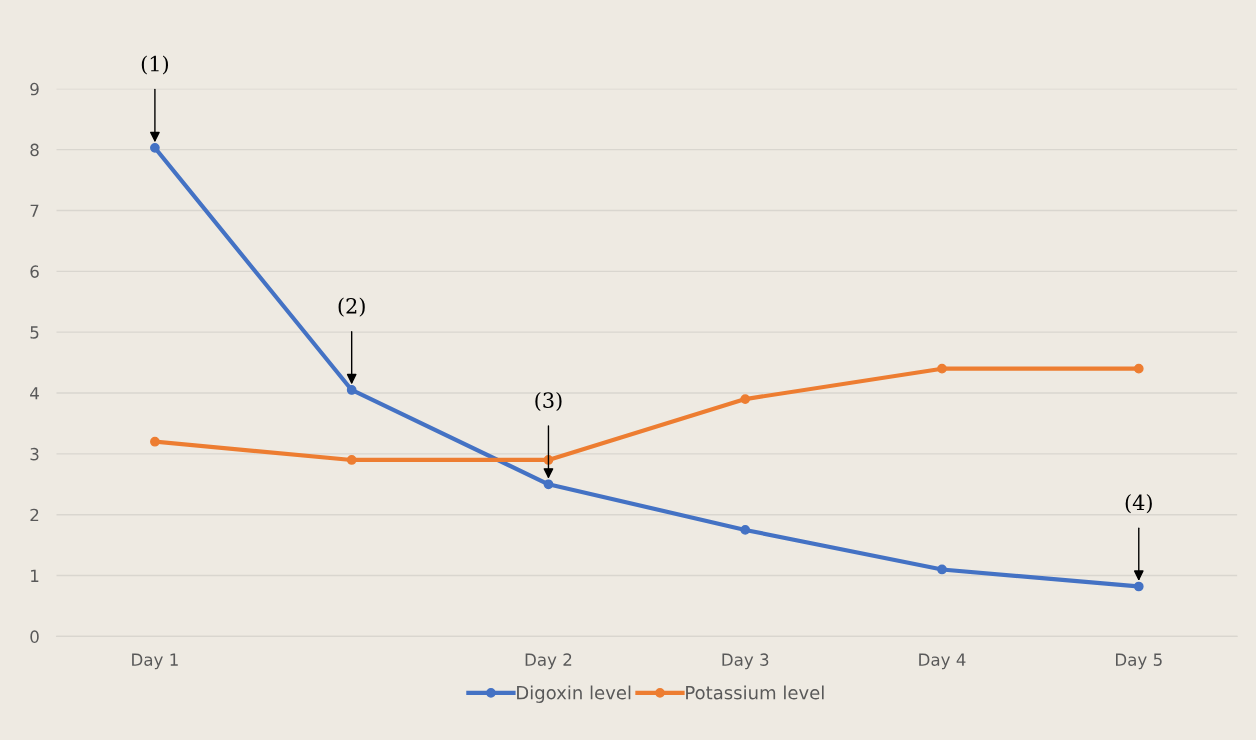 The width and height of the screenshot is (1256, 740). What do you see at coordinates (34, 393) in the screenshot?
I see `y-tick-label: 4` at bounding box center [34, 393].